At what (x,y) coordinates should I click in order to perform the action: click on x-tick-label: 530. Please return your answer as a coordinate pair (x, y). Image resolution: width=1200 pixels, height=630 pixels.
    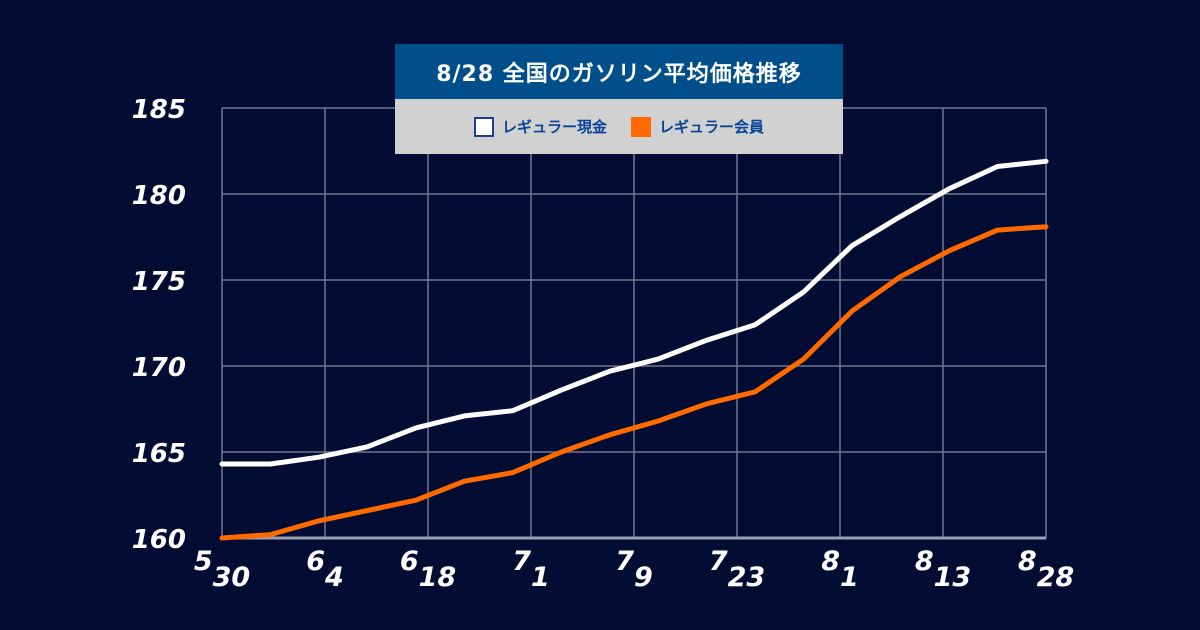
    Looking at the image, I should click on (222, 569).